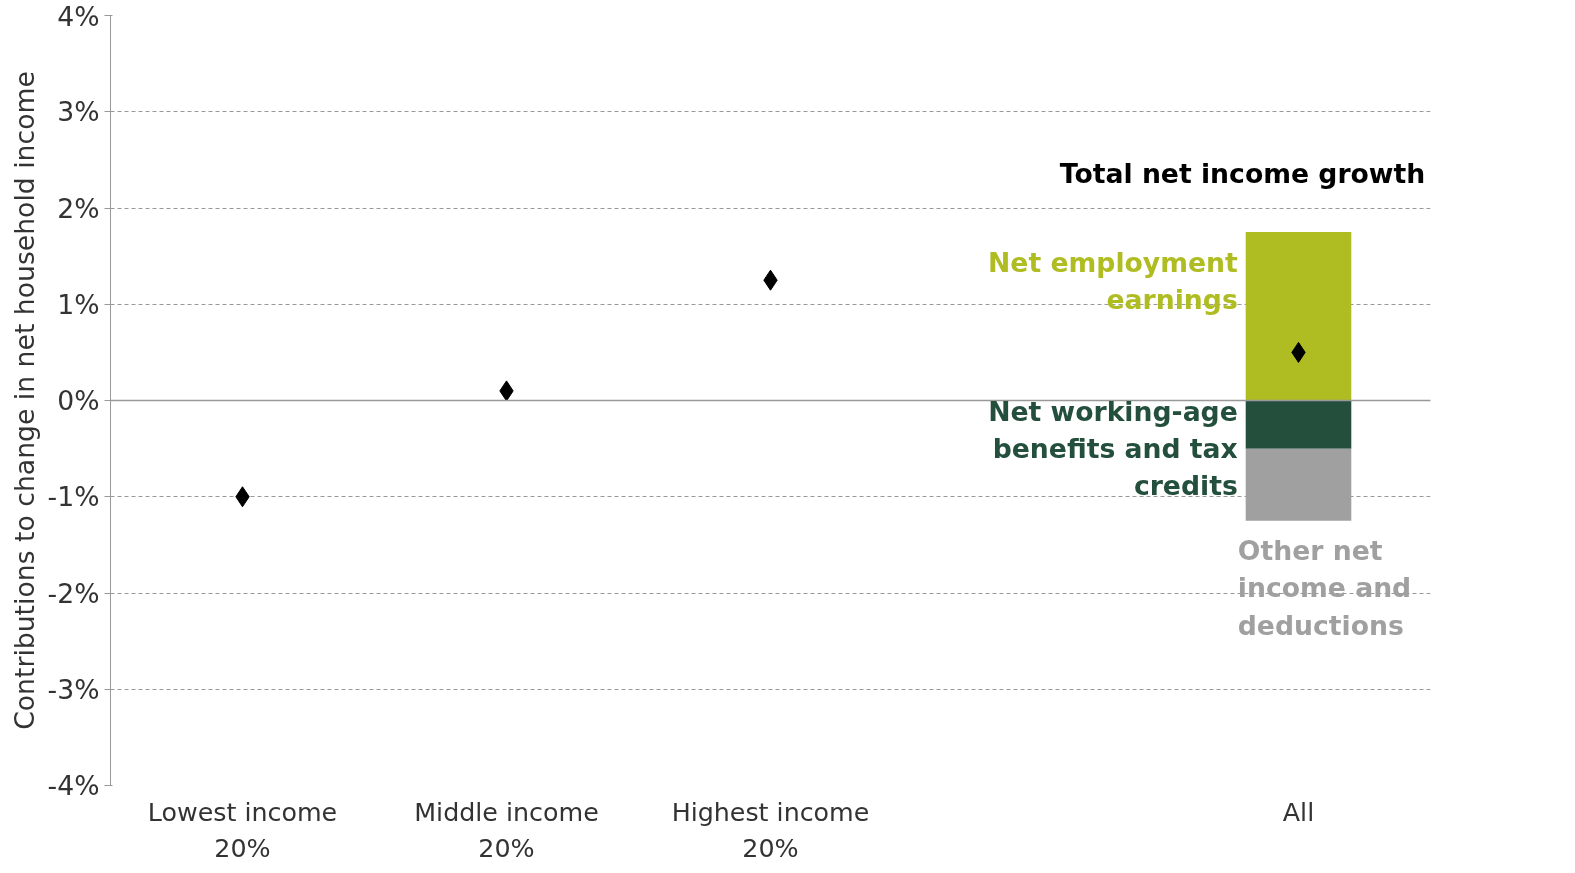 This screenshot has width=1575, height=873. I want to click on series-label: Net working-age benefits and tax credits, so click(1113, 448).